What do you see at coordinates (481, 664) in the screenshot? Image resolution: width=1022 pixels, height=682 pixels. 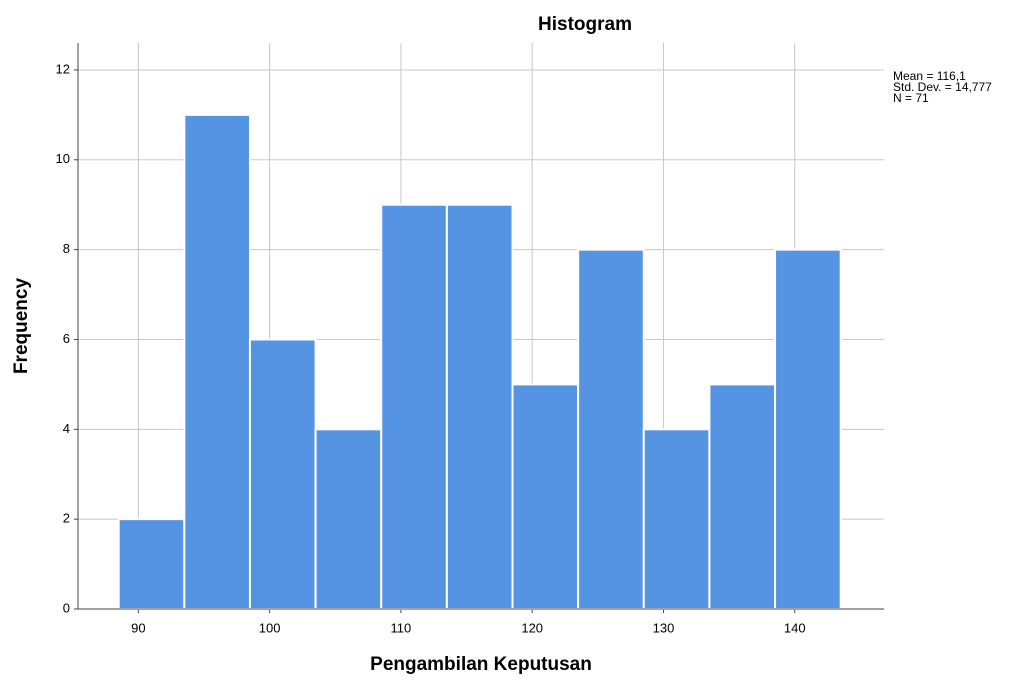 I see `x-axis-label: Pengambilan Keputusan` at bounding box center [481, 664].